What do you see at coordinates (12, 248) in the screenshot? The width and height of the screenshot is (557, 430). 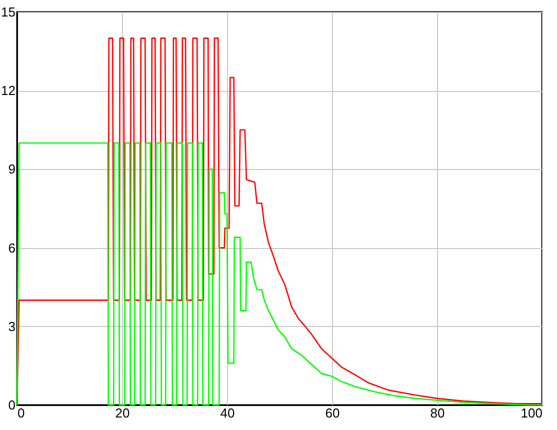 I see `y-tick-label: 6` at bounding box center [12, 248].